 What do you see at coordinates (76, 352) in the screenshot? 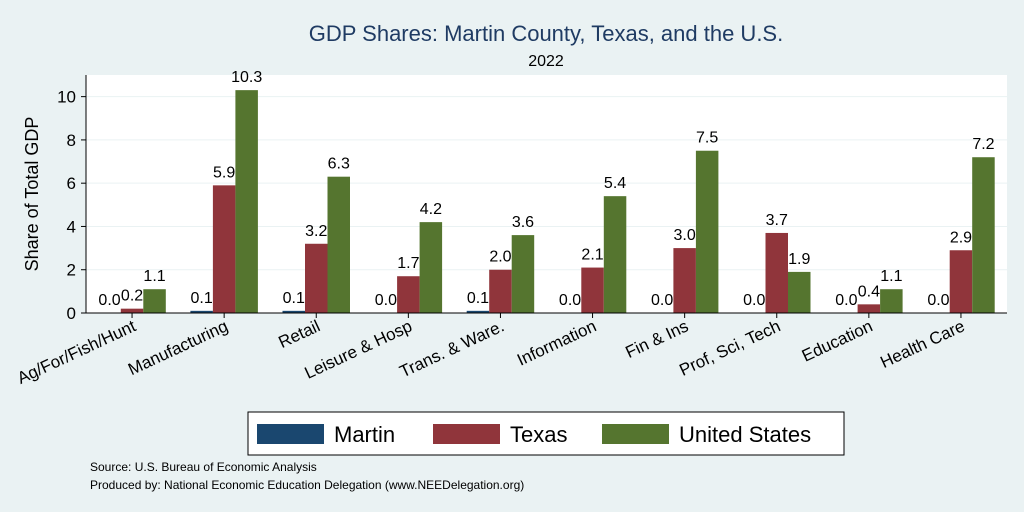
I see `x-category-label: Ag/For/Fish/Hunt` at bounding box center [76, 352].